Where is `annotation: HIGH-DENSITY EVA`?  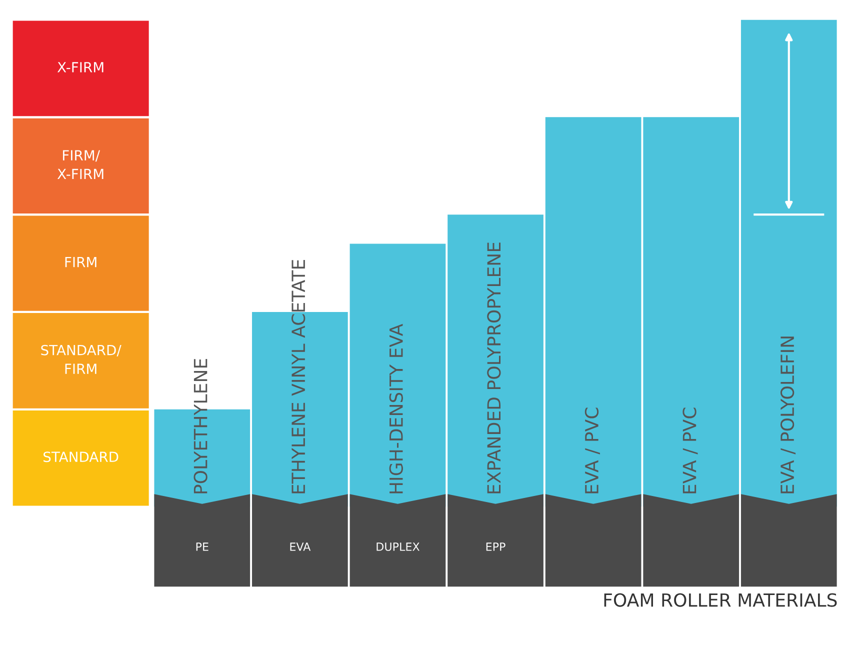 annotation: HIGH-DENSITY EVA is located at coordinates (396, 409).